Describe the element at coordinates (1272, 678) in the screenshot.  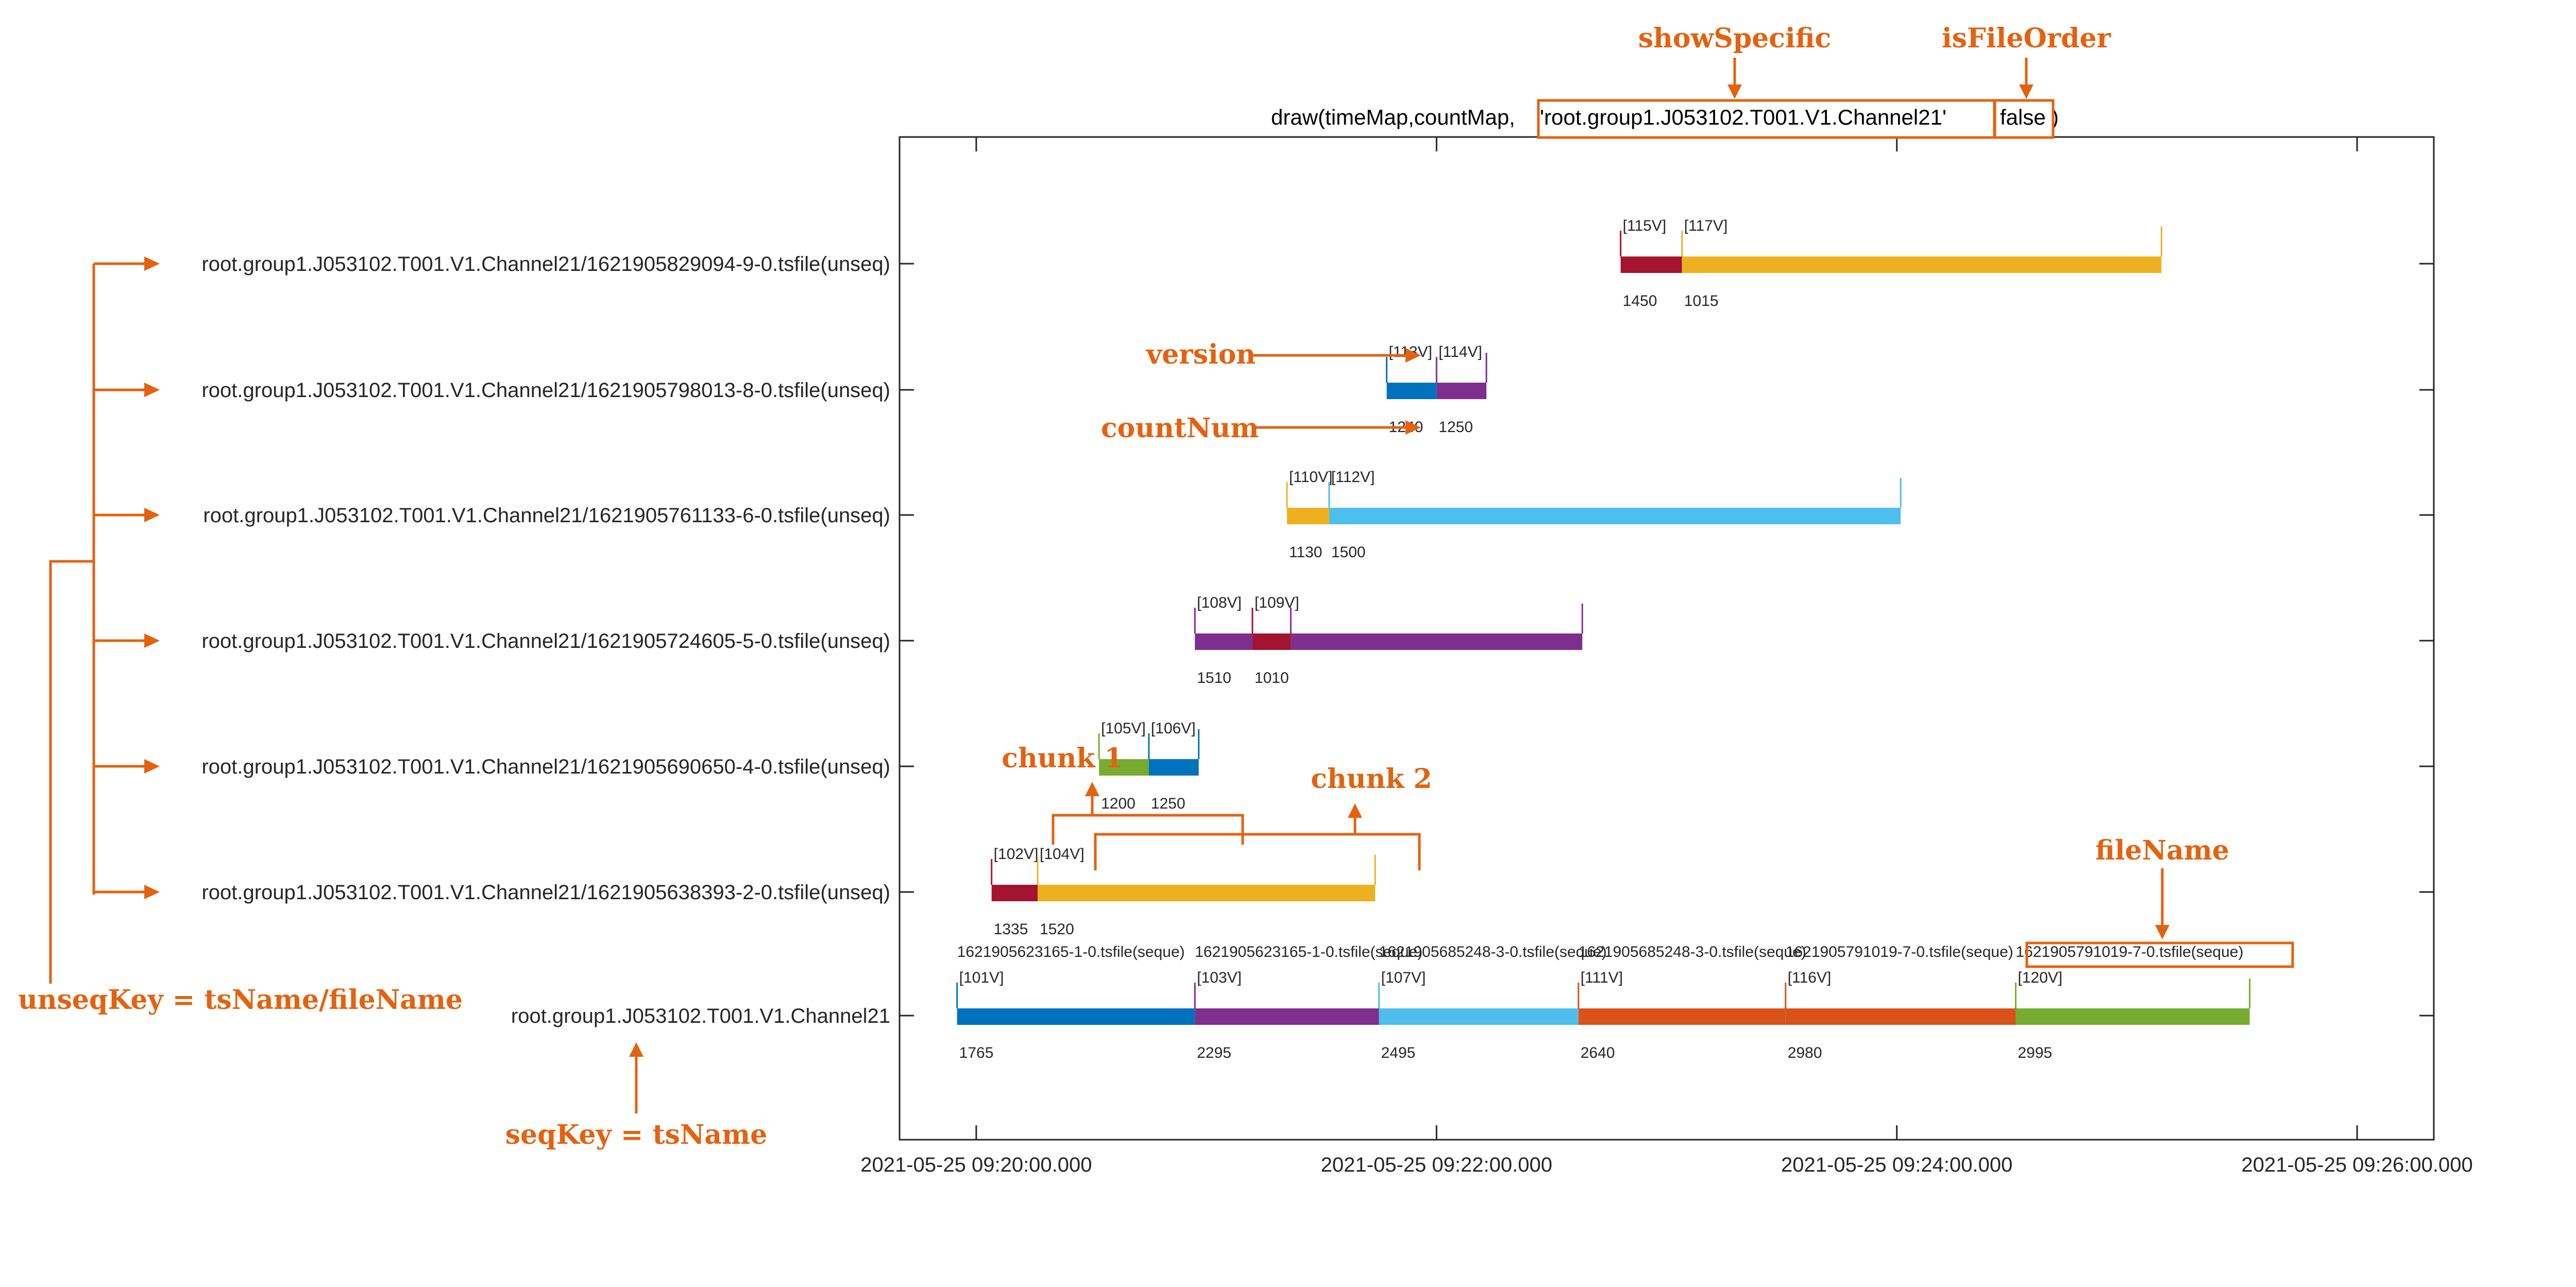
I see `count-label: 1010` at that location.